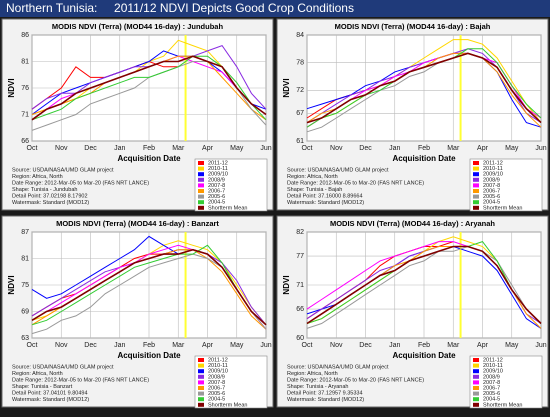  I want to click on y-tick-label: 78, so click(300, 62).